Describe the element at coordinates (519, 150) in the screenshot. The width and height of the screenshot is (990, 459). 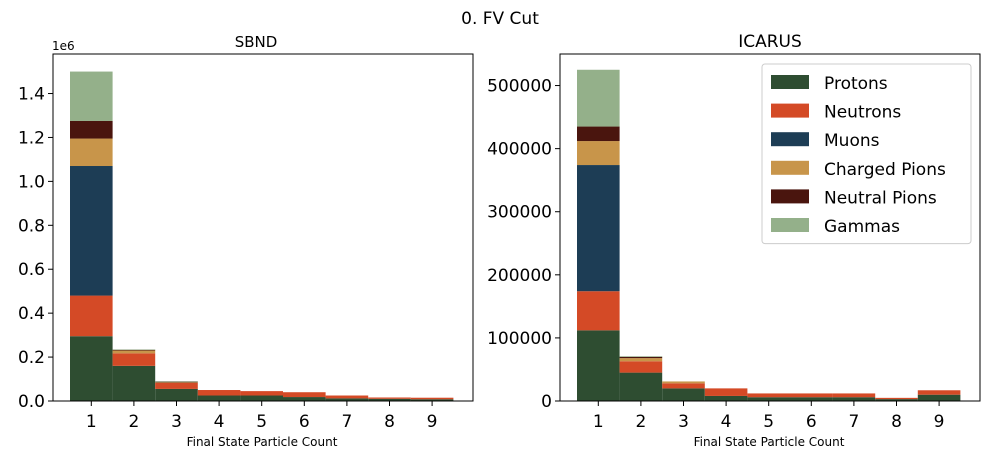
I see `icarus-y-tick-label: 400000` at that location.